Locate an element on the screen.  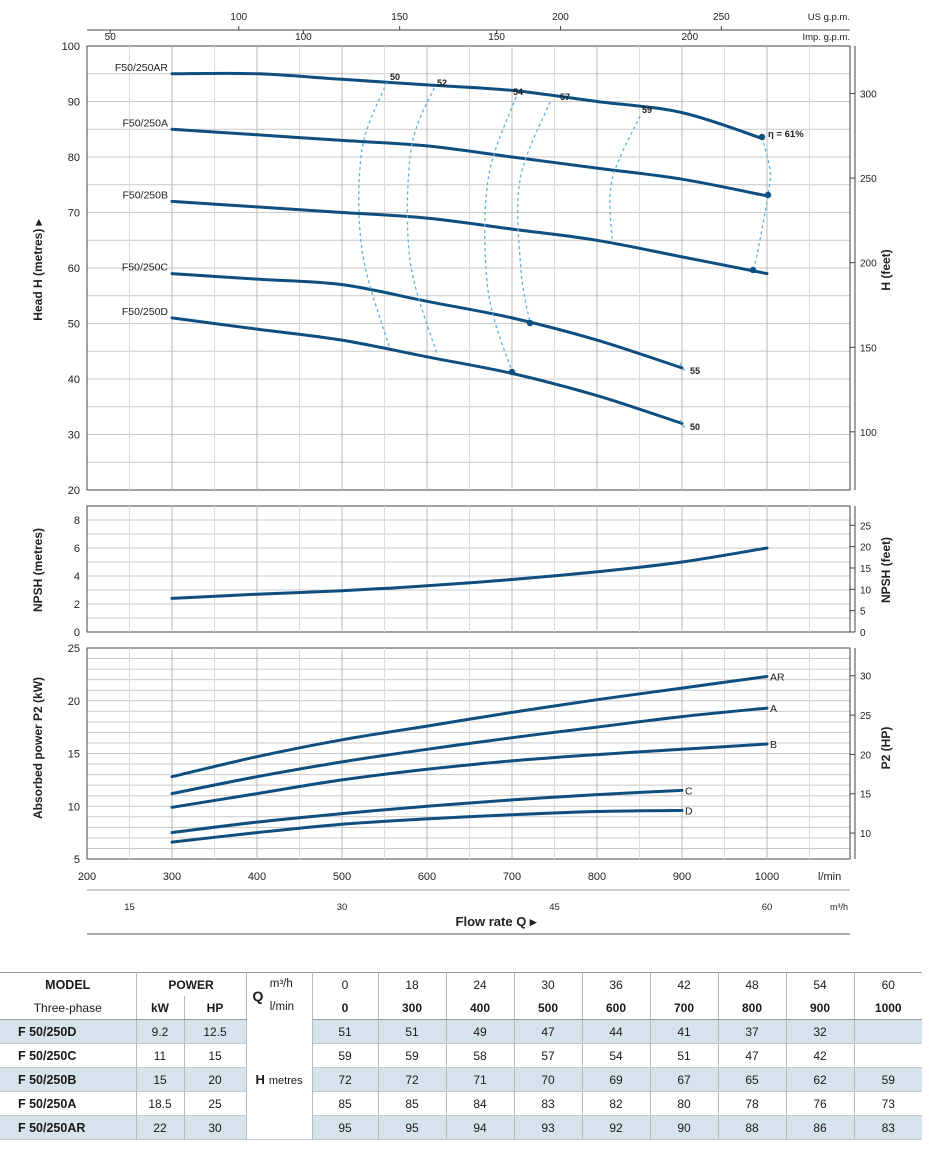
power-right-tick-label: 25 is located at coordinates (866, 716).